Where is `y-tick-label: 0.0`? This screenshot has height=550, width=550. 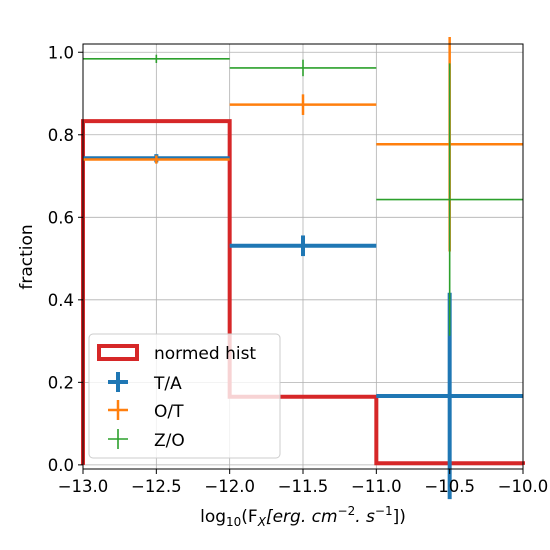 y-tick-label: 0.0 is located at coordinates (61, 465).